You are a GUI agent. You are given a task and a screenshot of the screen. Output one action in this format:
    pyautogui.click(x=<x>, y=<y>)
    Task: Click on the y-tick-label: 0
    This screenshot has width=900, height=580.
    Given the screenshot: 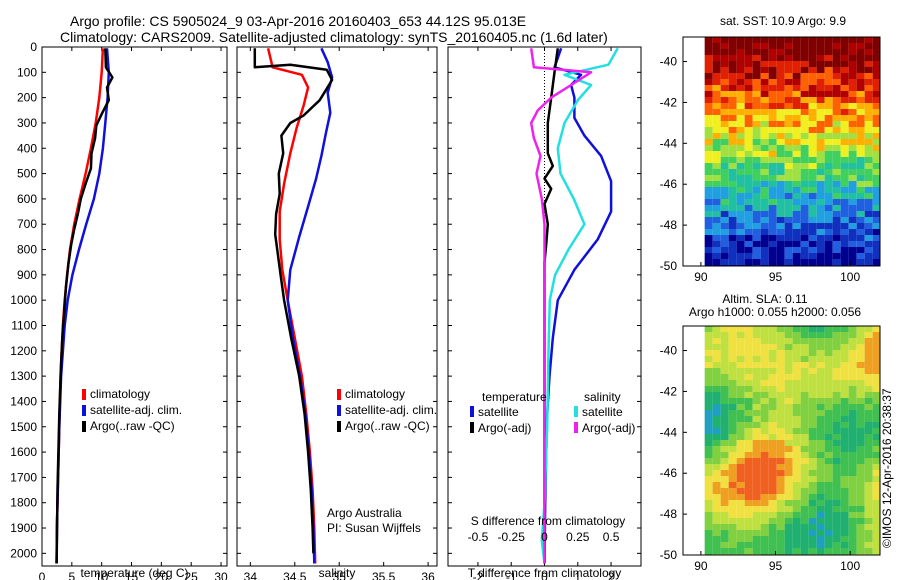 What is the action you would take?
    pyautogui.click(x=33, y=47)
    